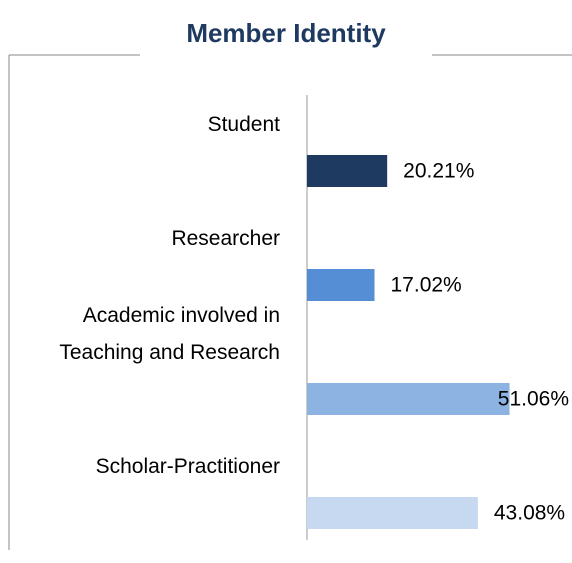 This screenshot has height=563, width=572. Describe the element at coordinates (243, 124) in the screenshot. I see `category-label: Student` at that location.